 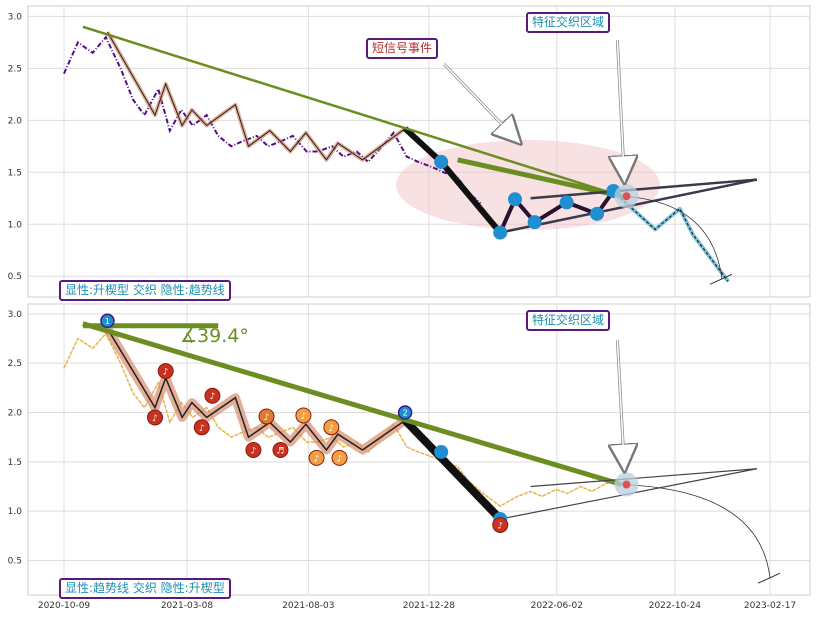 What do you see at coordinates (482, 103) in the screenshot?
I see `short-signal-arrow-inner` at bounding box center [482, 103].